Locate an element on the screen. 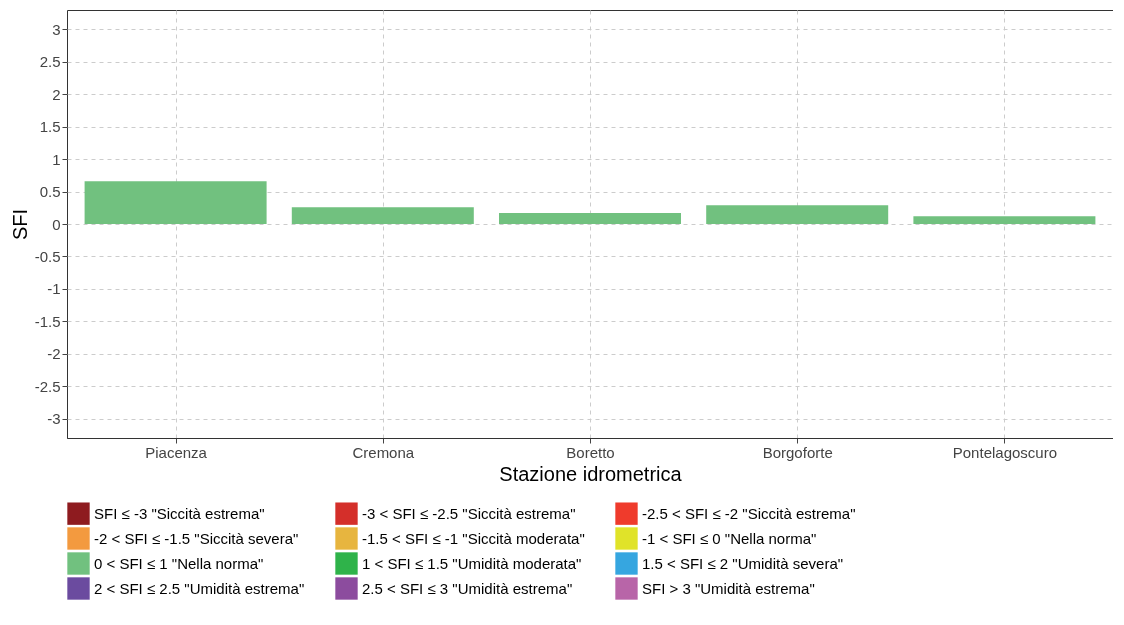 This screenshot has width=1124, height=625. y-tick-label: -3 is located at coordinates (54, 419).